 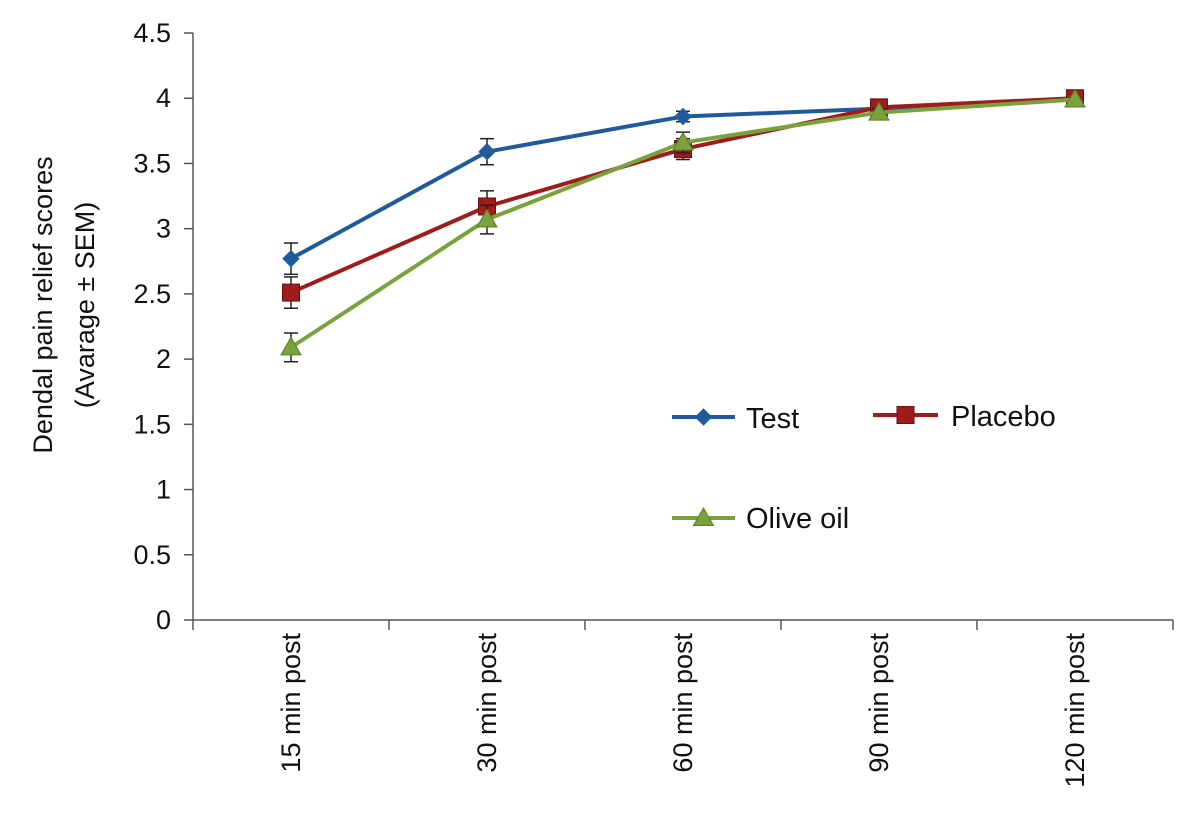 What do you see at coordinates (772, 419) in the screenshot?
I see `legend-label: Test` at bounding box center [772, 419].